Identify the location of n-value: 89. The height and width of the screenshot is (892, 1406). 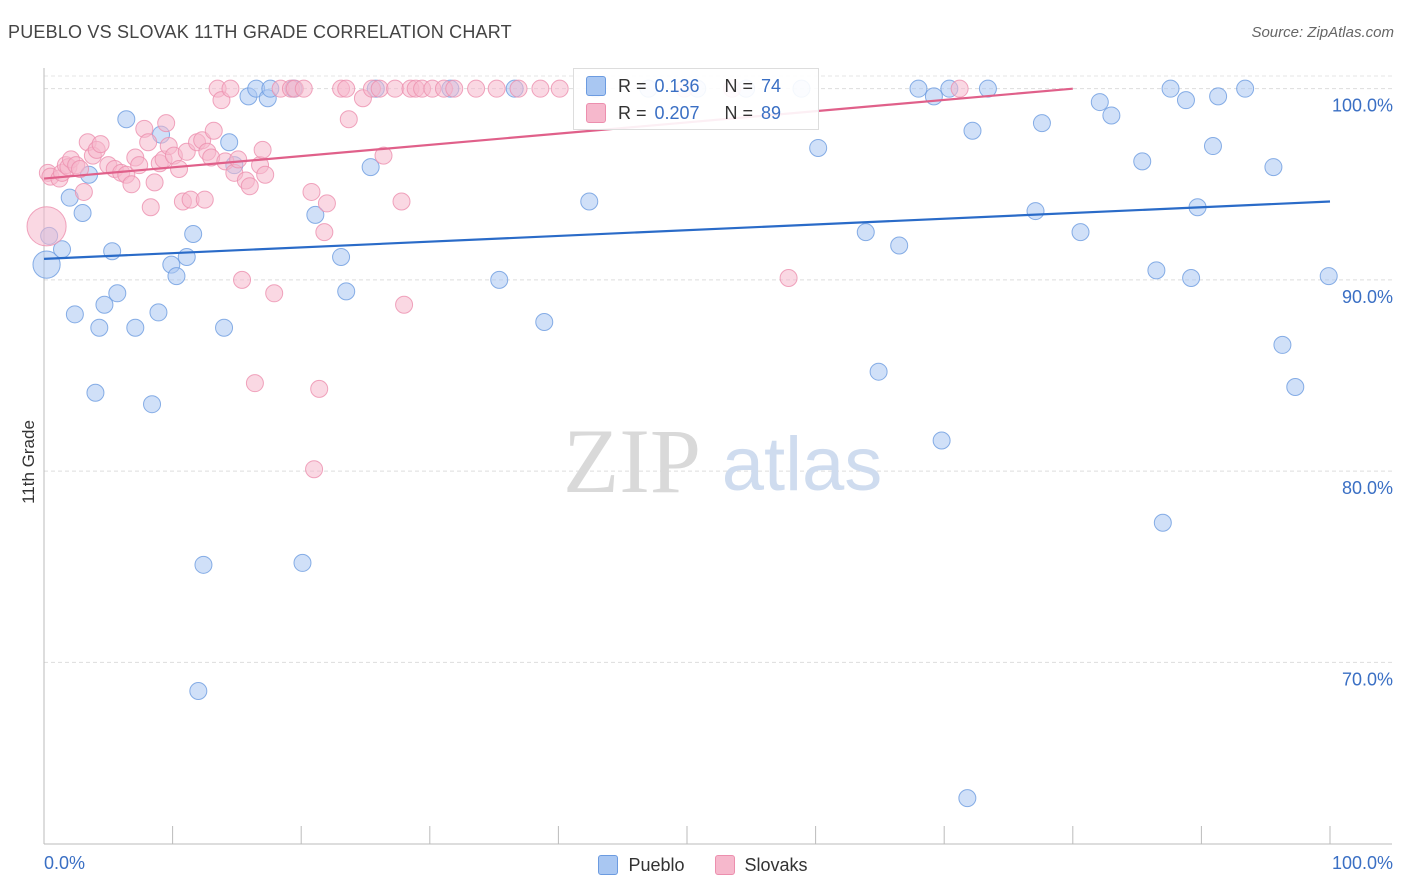
(771, 112).